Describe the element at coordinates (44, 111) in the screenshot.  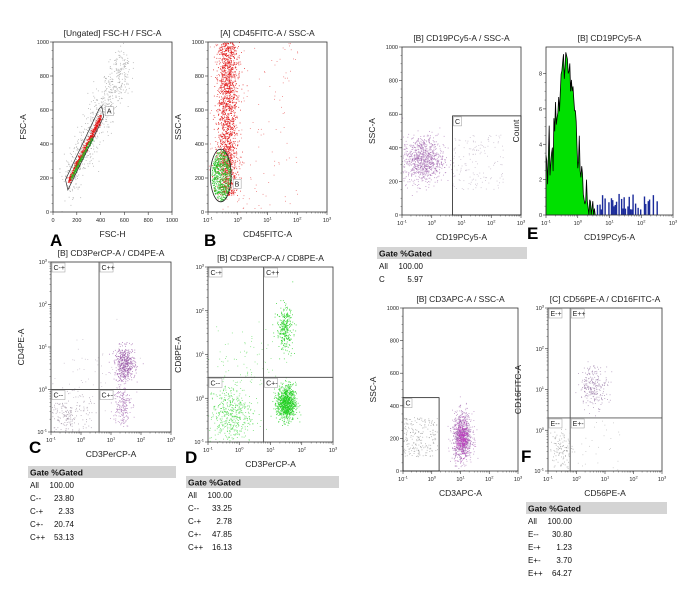
I see `y-tick-label: 600` at that location.